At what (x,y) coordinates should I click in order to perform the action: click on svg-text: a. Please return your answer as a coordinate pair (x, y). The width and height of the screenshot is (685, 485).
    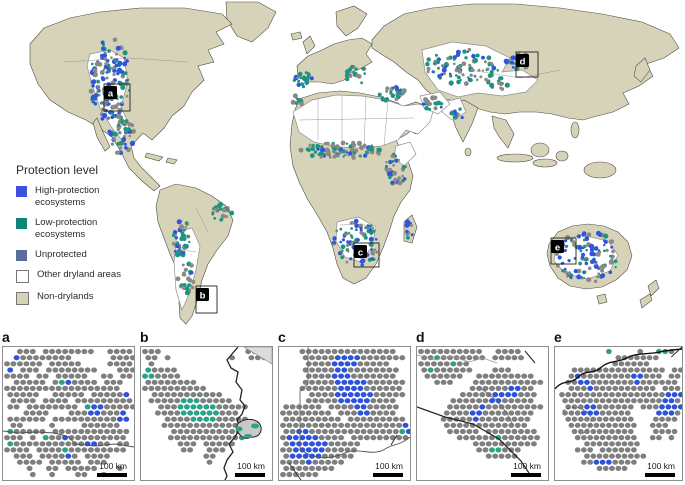
    Looking at the image, I should click on (111, 94).